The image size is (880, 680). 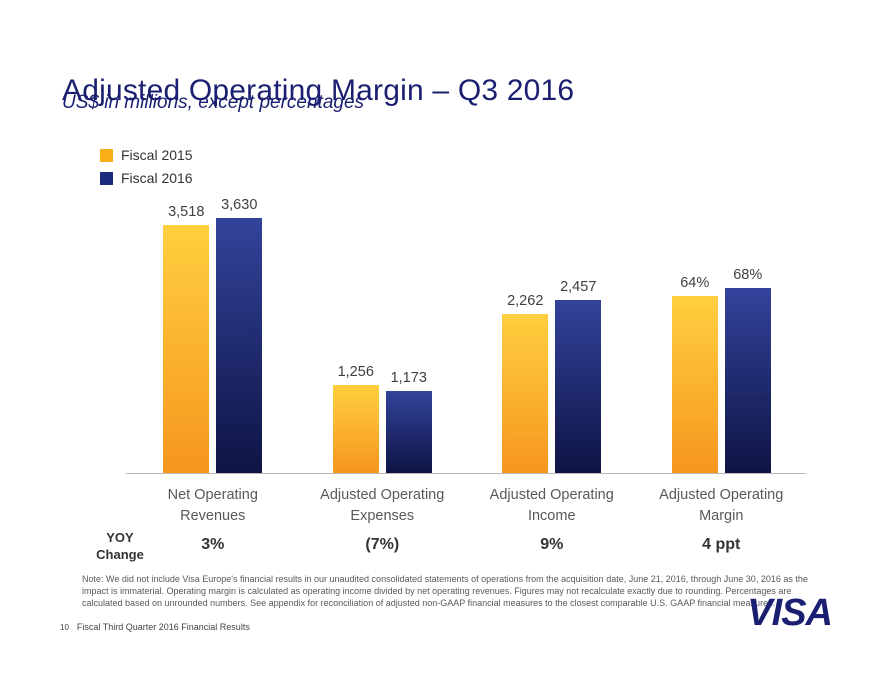 What do you see at coordinates (213, 544) in the screenshot?
I see `yoy-change-value: 3%` at bounding box center [213, 544].